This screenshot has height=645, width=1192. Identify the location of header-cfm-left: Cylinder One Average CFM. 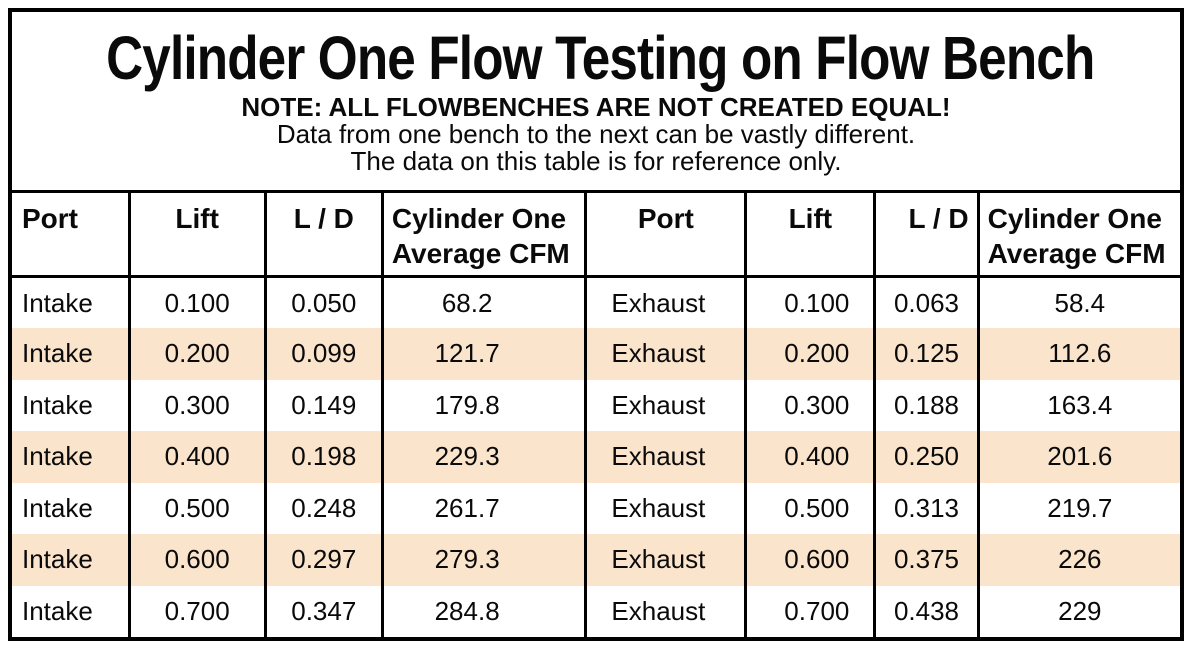
(484, 234).